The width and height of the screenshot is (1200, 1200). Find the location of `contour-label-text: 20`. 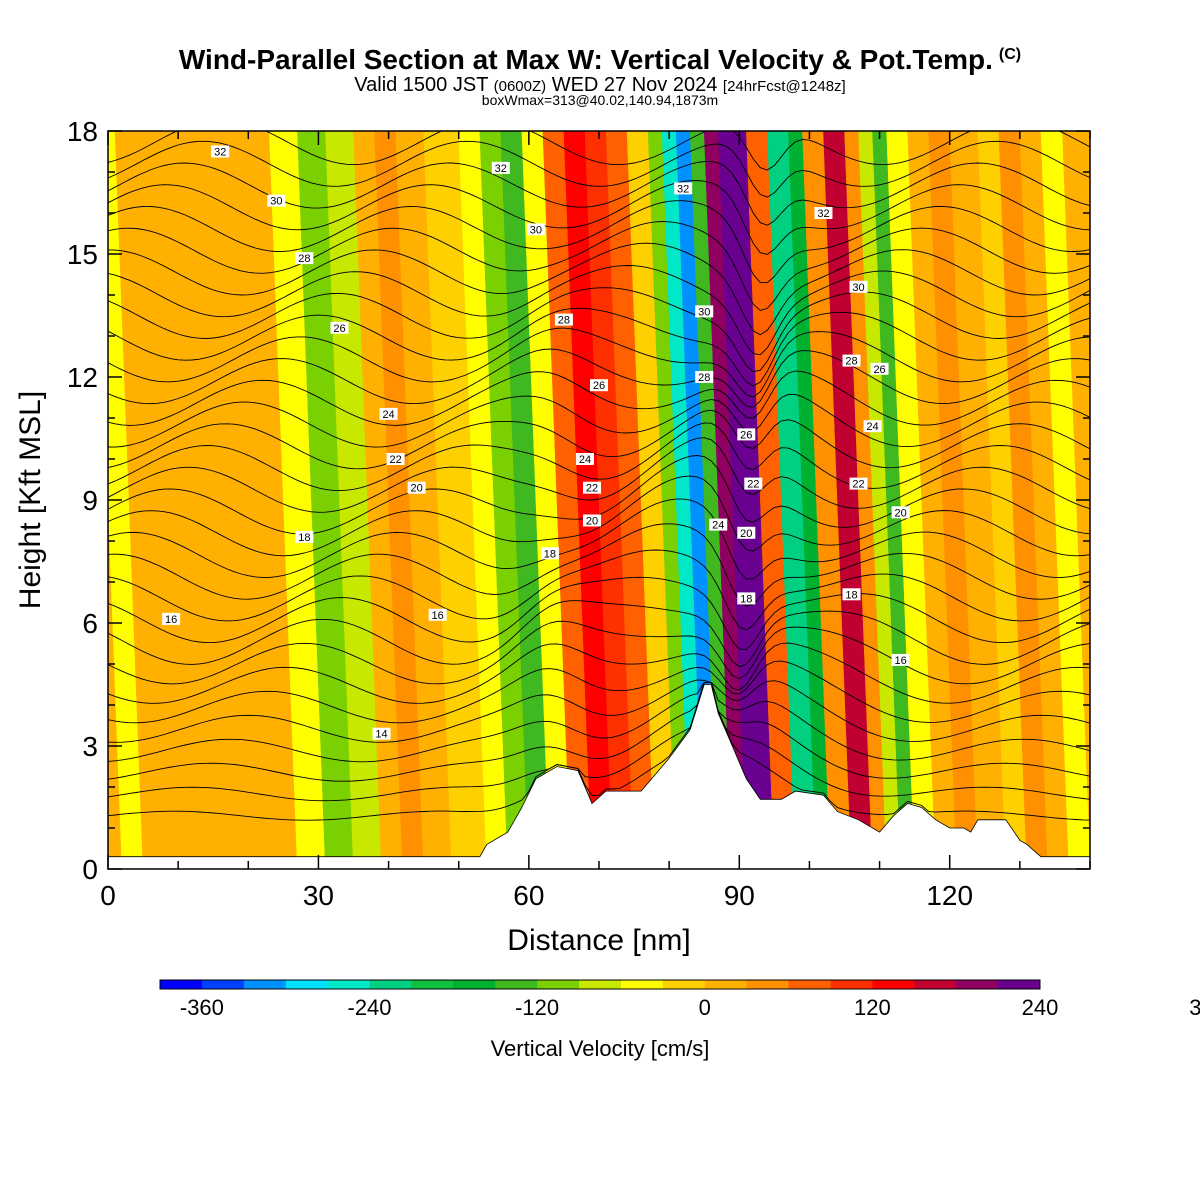

contour-label-text: 20 is located at coordinates (417, 489).